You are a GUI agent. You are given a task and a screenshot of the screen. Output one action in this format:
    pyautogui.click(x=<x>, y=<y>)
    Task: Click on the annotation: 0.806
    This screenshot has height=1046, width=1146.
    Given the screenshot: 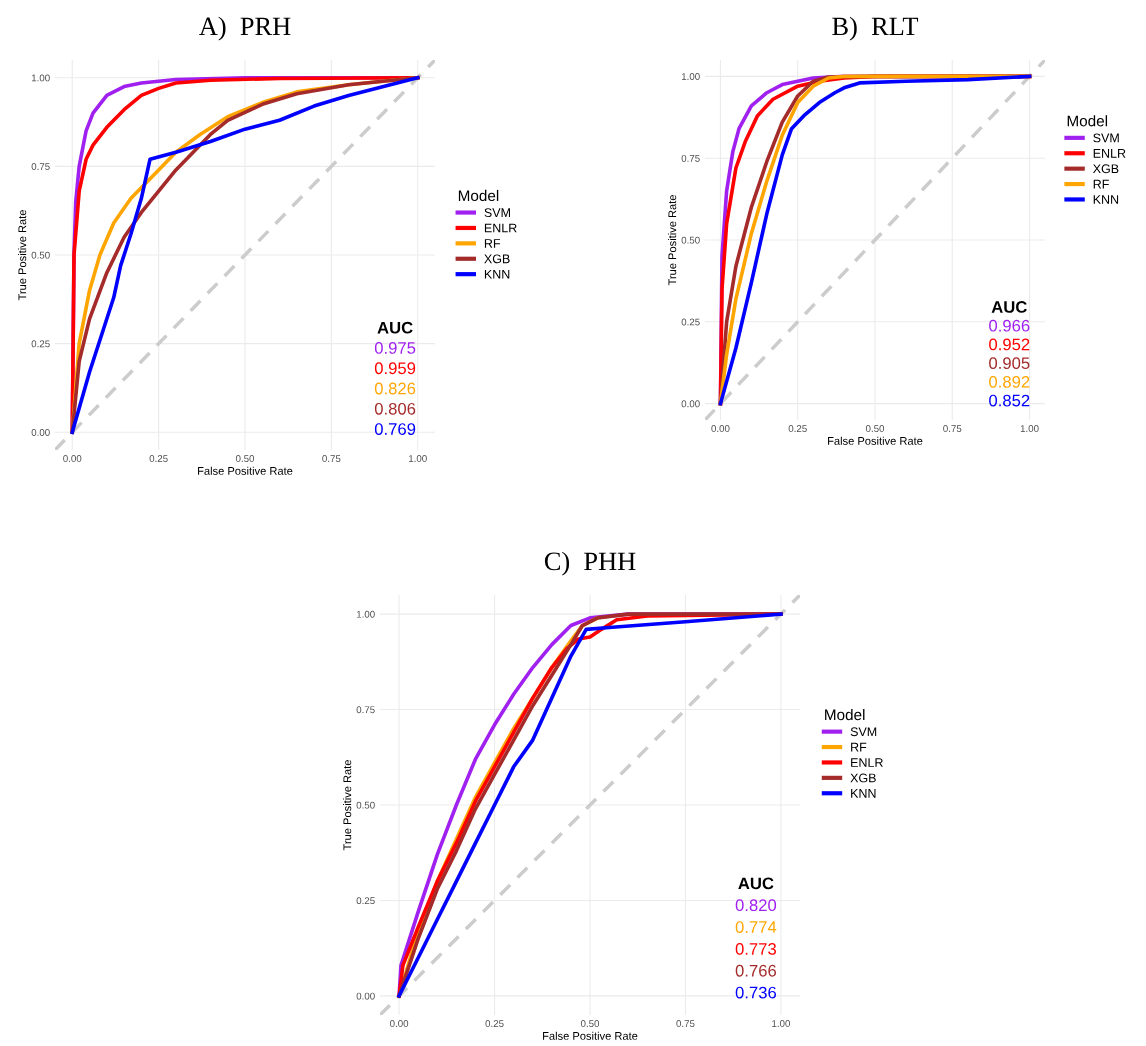 What is the action you would take?
    pyautogui.click(x=395, y=408)
    